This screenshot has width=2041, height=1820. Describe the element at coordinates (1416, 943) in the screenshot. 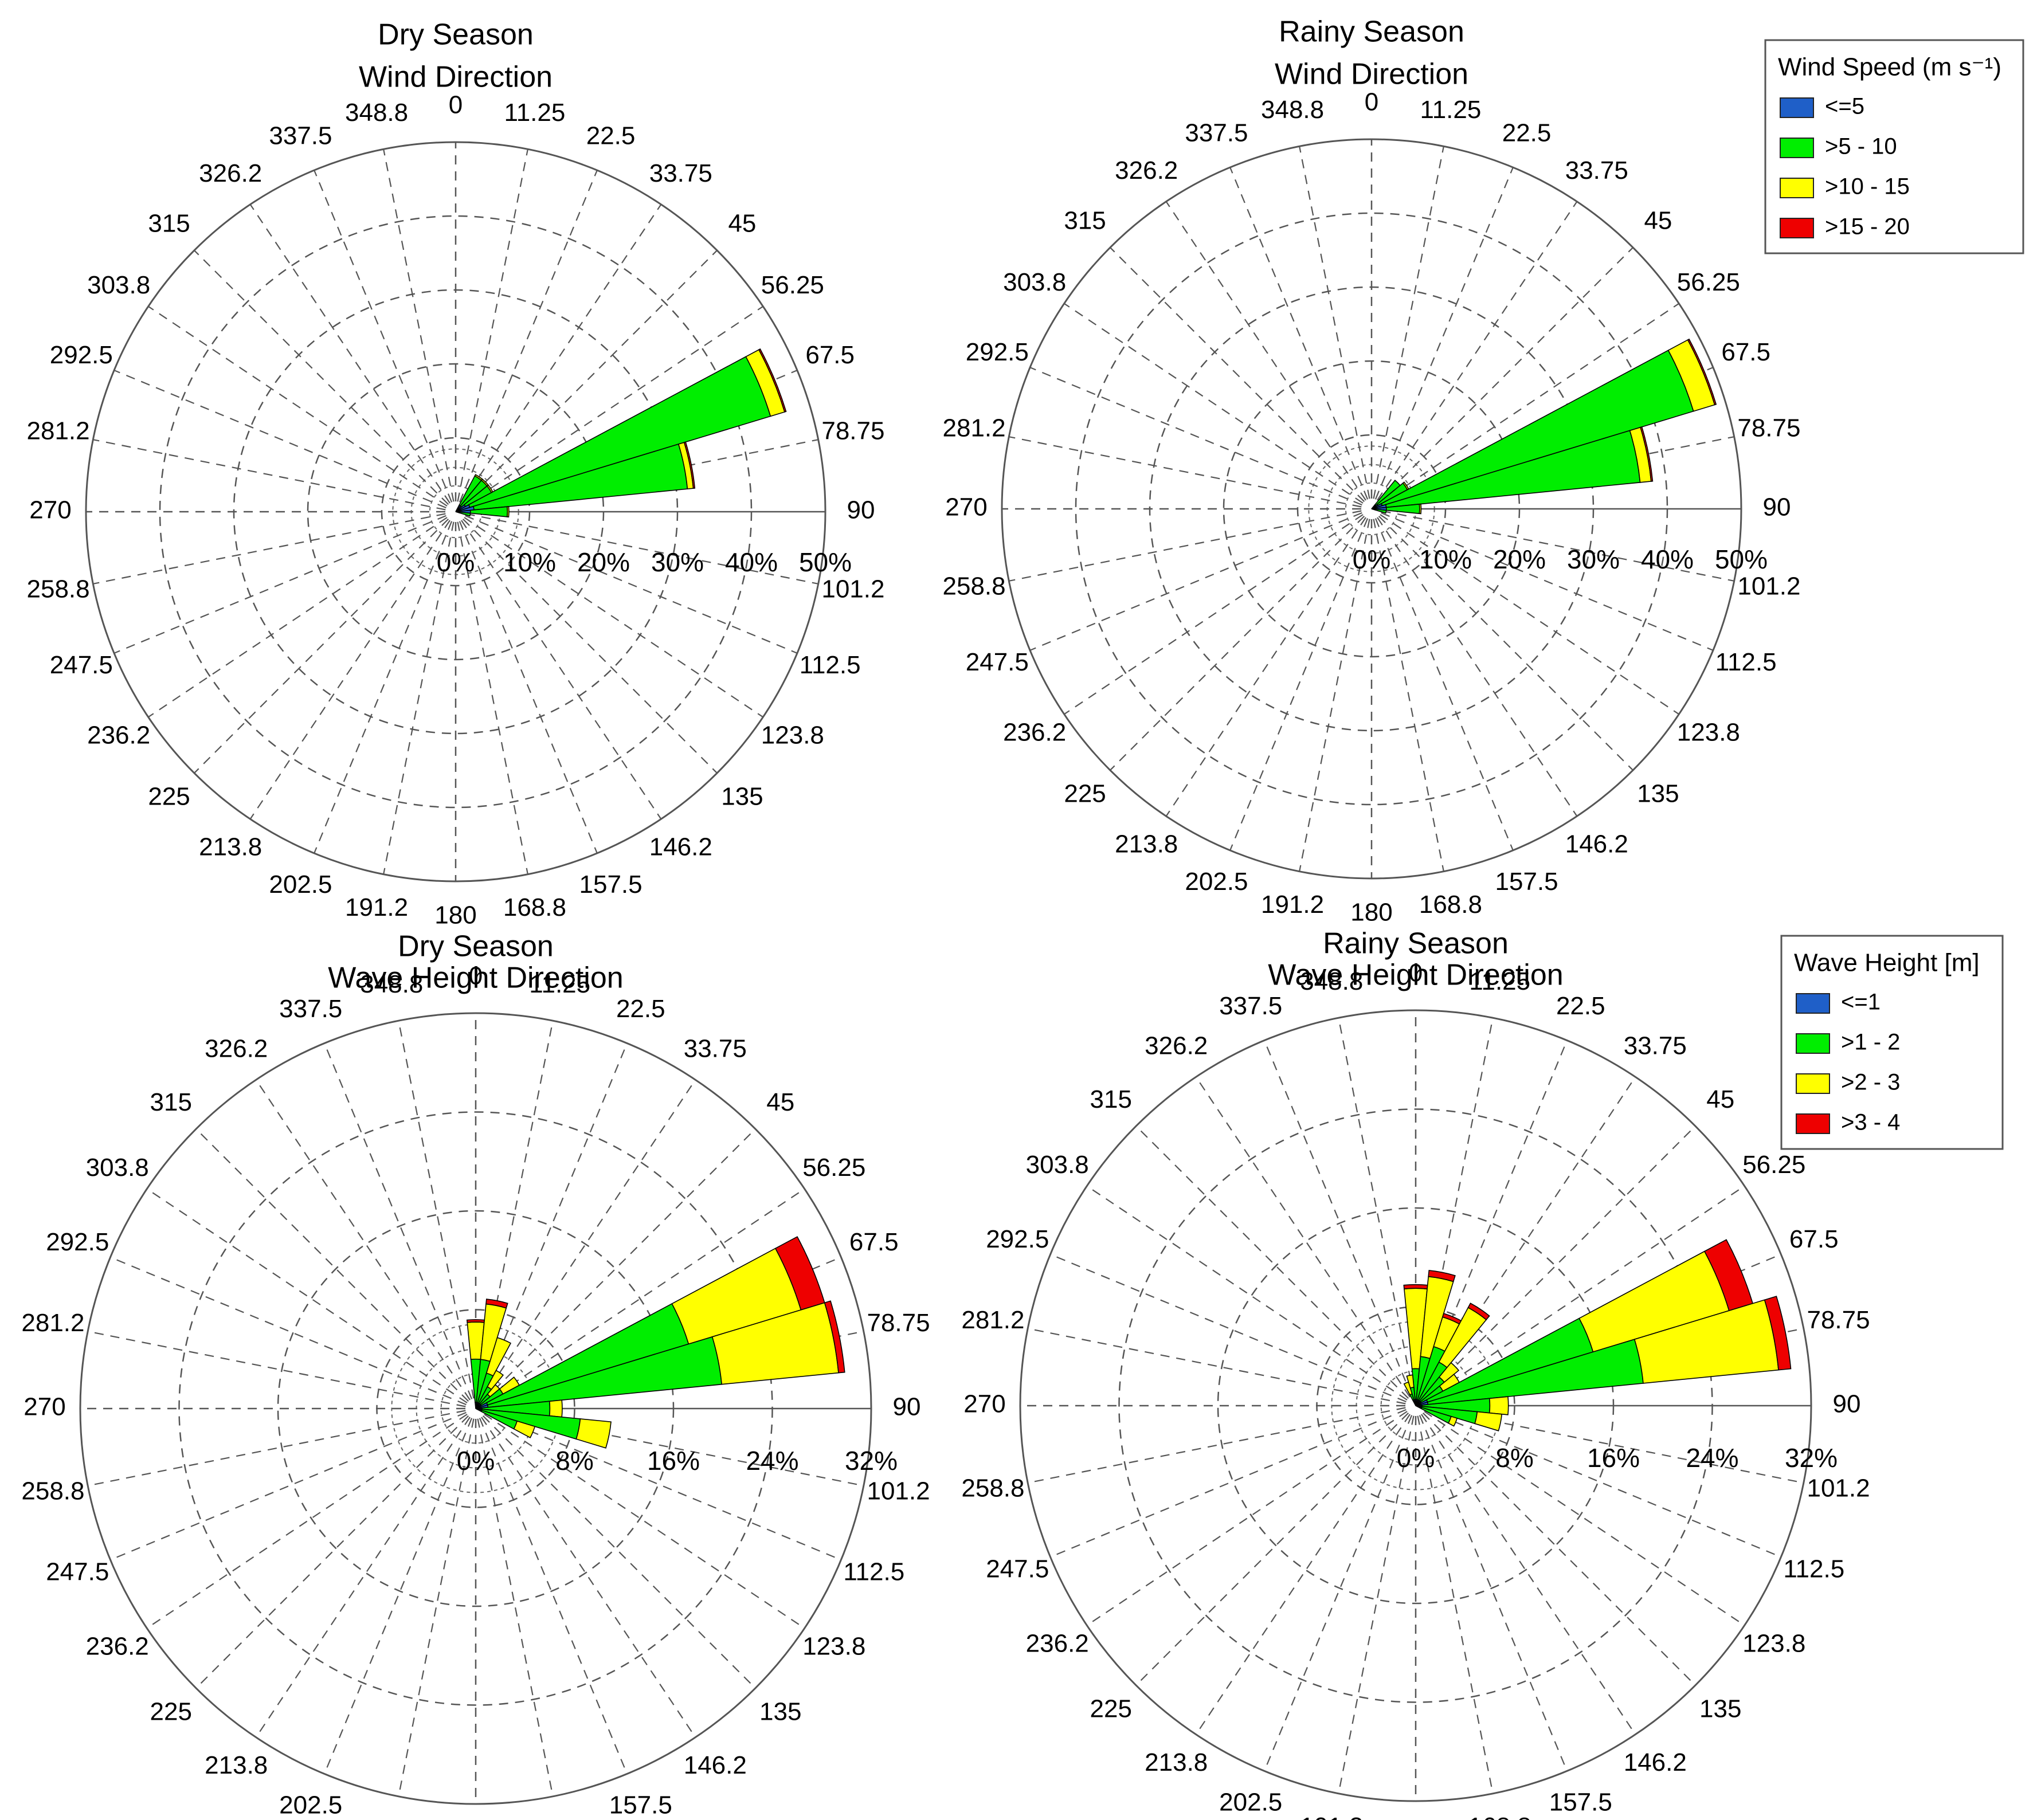

I see `chart-title-line-1: Rainy Season` at that location.